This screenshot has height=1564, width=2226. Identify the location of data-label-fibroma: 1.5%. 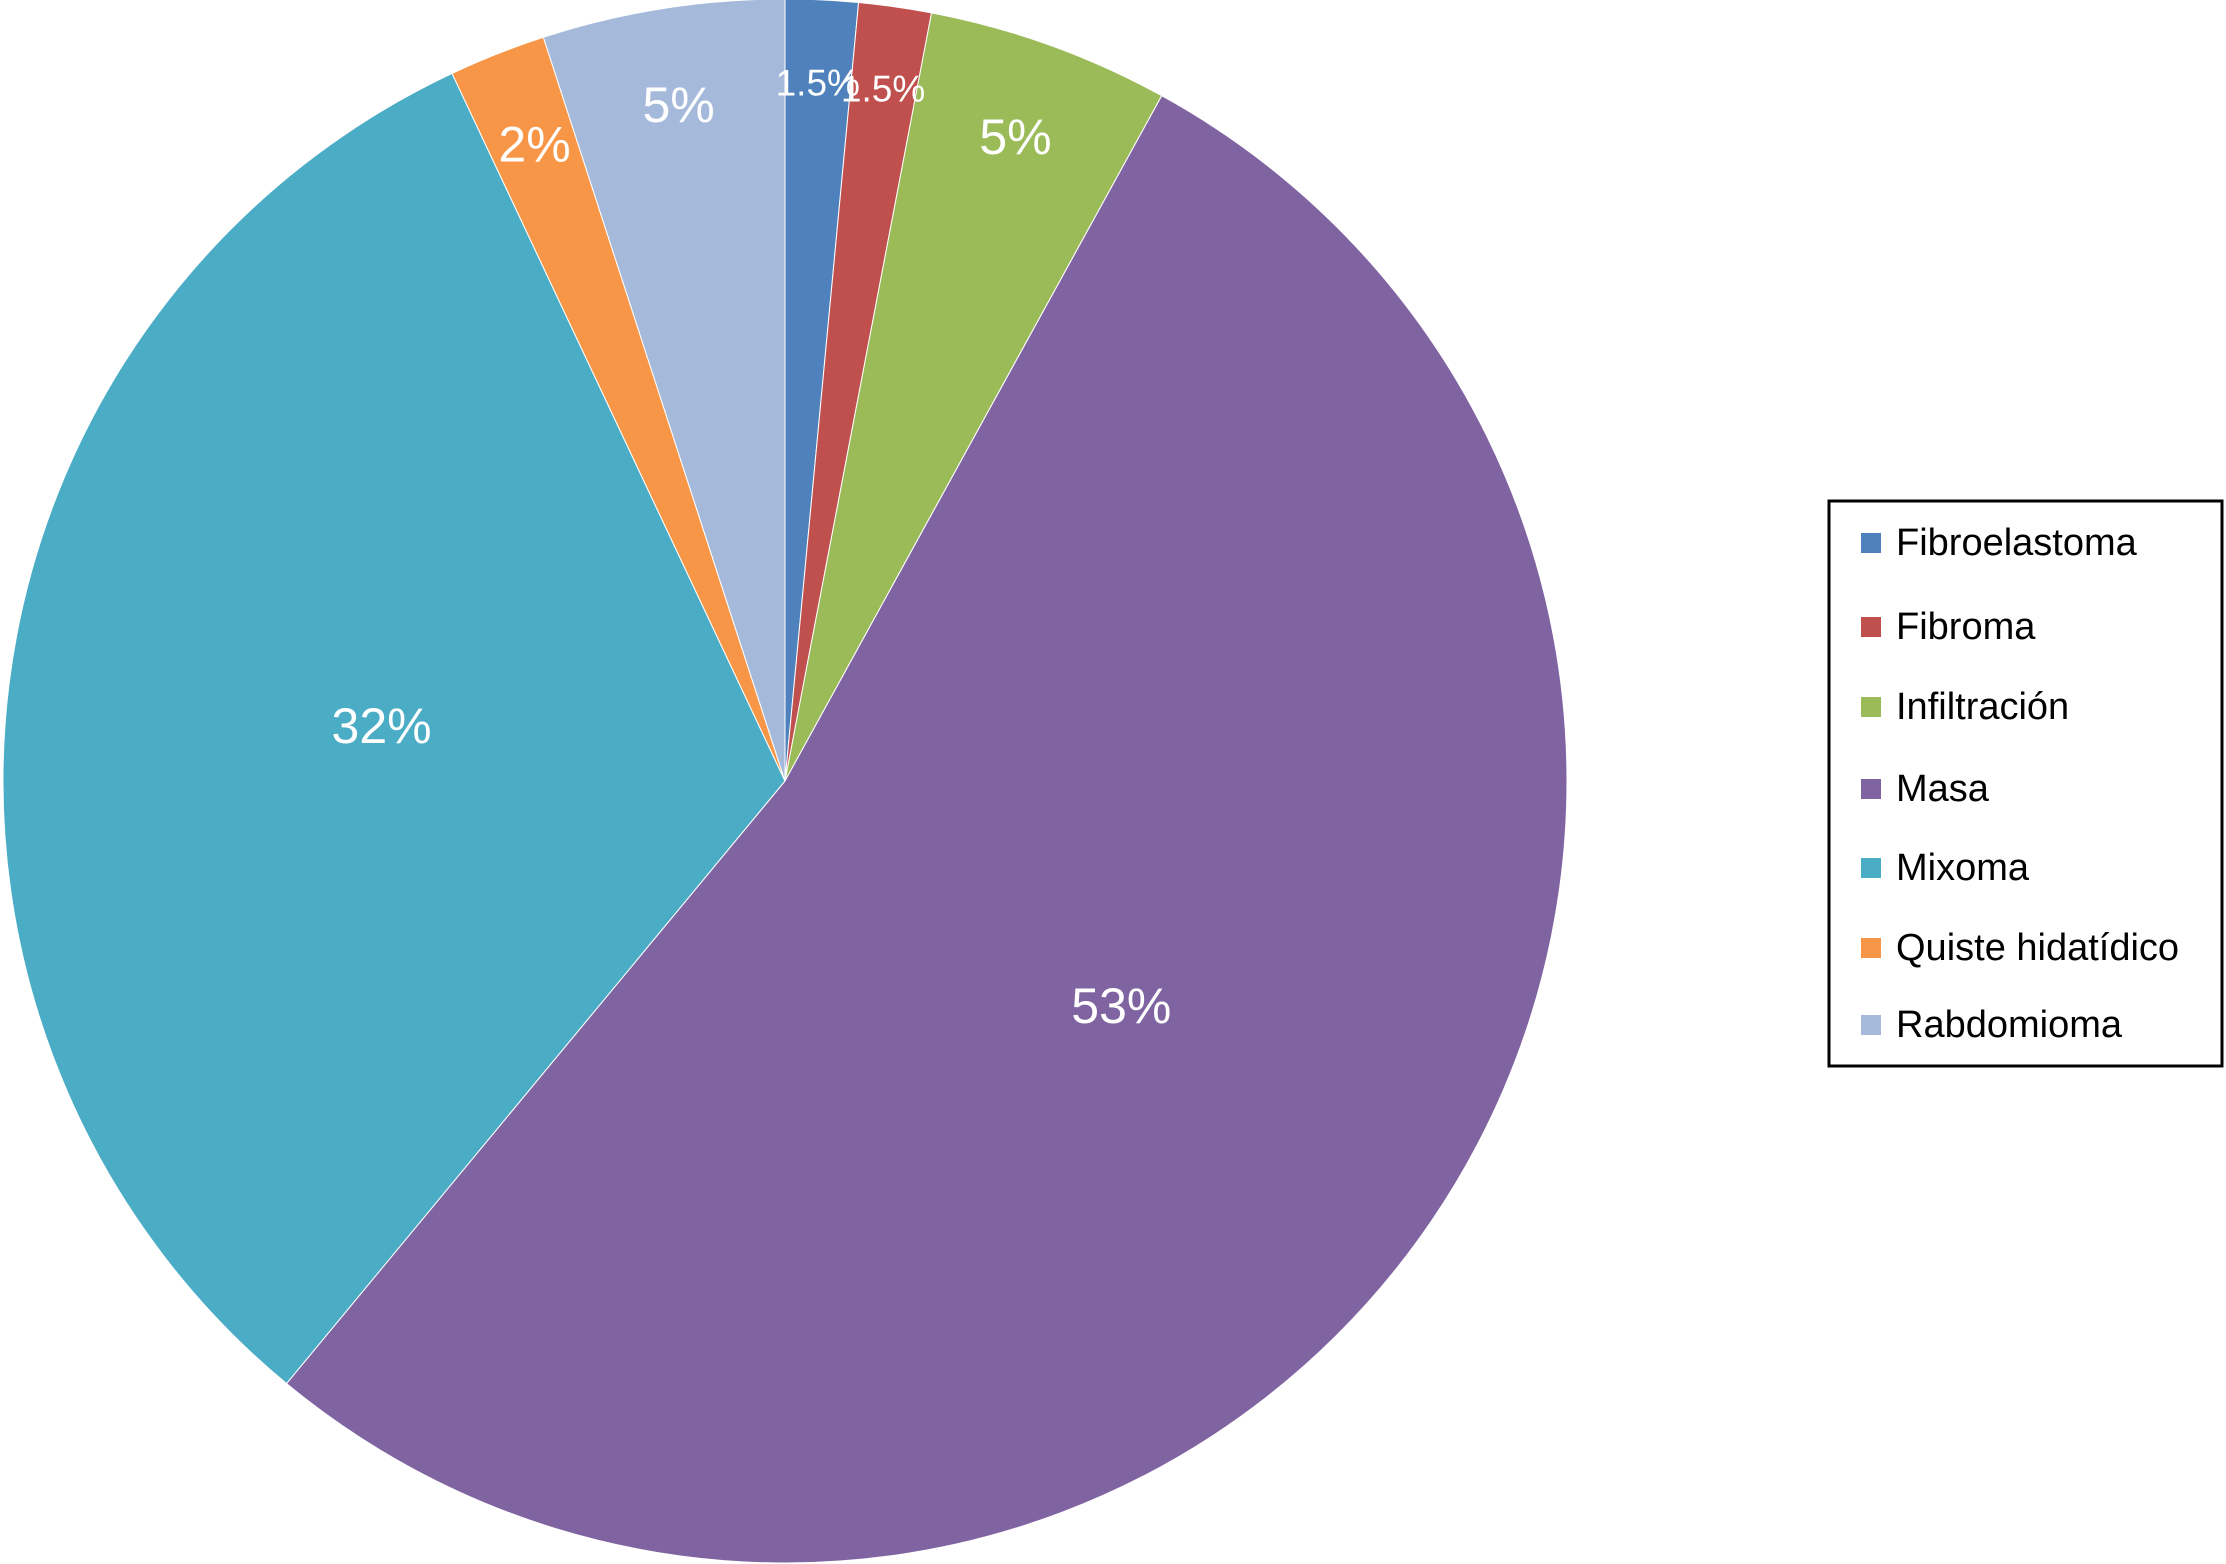
(883, 89).